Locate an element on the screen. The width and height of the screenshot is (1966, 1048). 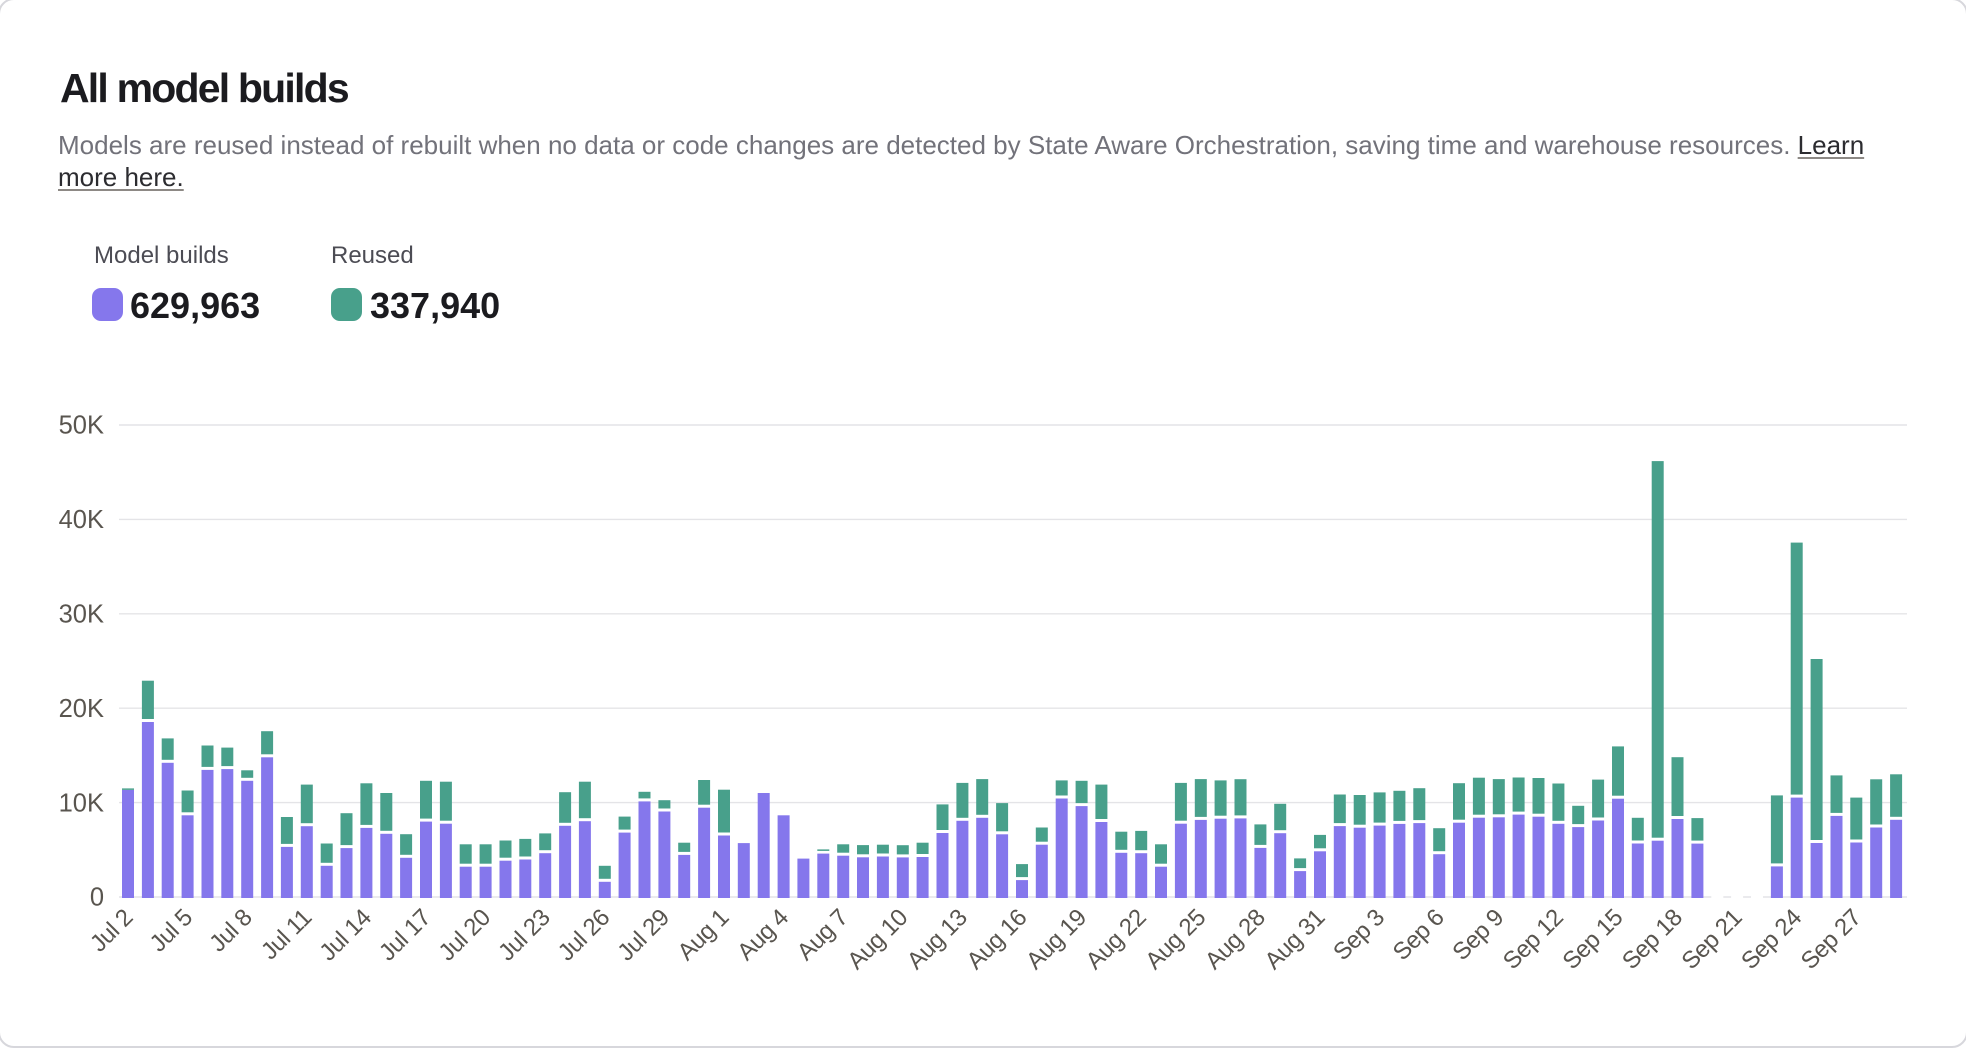
svg-text: Sep 12 is located at coordinates (1533, 939).